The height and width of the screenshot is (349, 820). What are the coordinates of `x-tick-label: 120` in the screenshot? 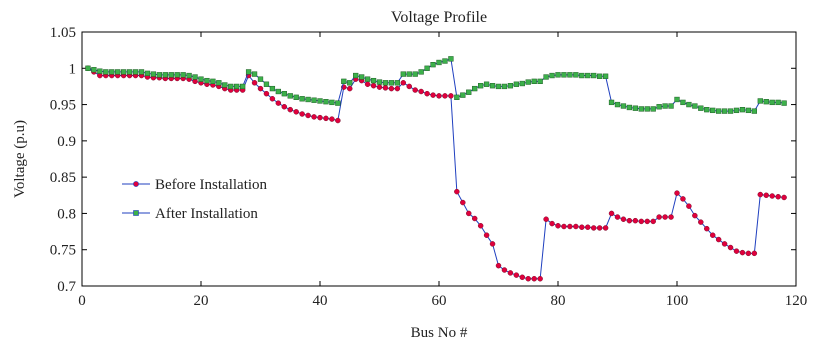 It's located at (796, 301).